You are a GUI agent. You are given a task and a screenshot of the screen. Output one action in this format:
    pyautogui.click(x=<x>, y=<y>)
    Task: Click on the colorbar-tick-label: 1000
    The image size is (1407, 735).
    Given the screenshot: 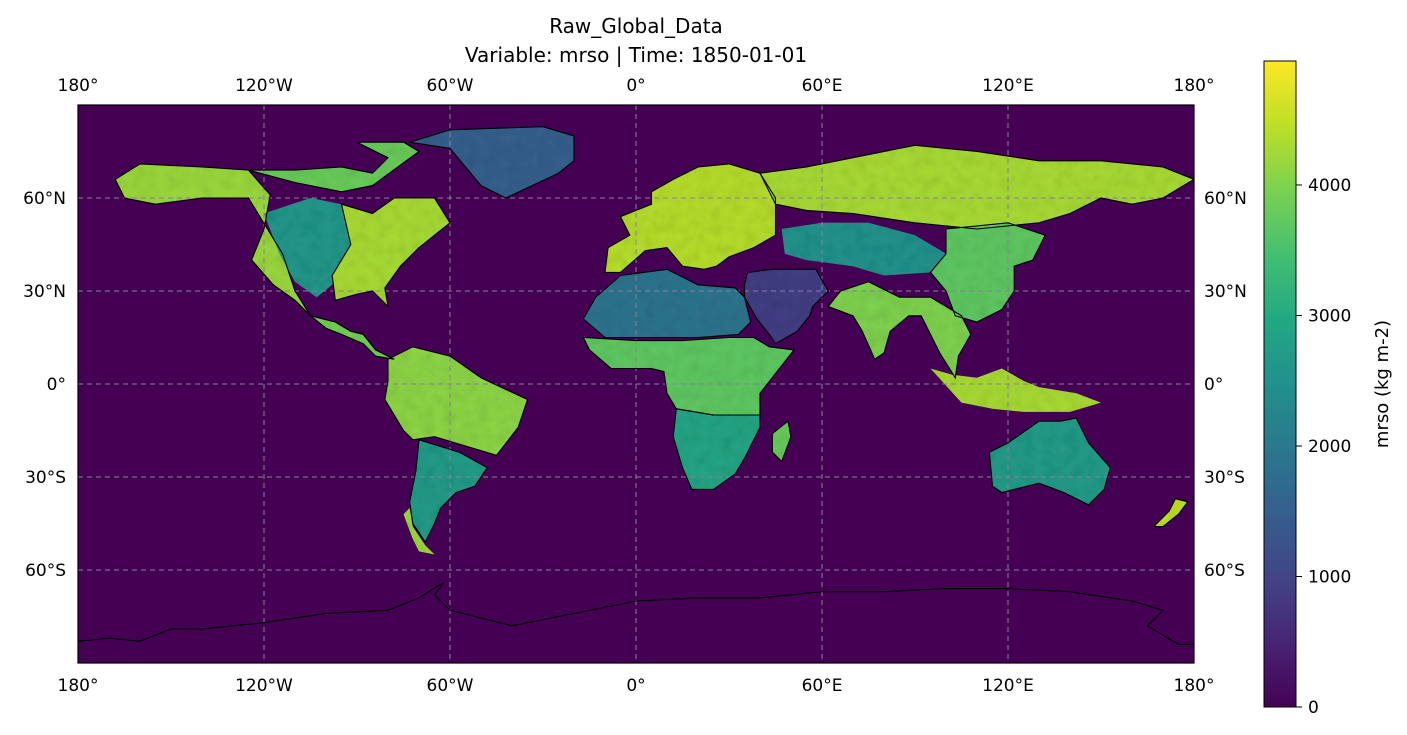 What is the action you would take?
    pyautogui.click(x=1329, y=577)
    